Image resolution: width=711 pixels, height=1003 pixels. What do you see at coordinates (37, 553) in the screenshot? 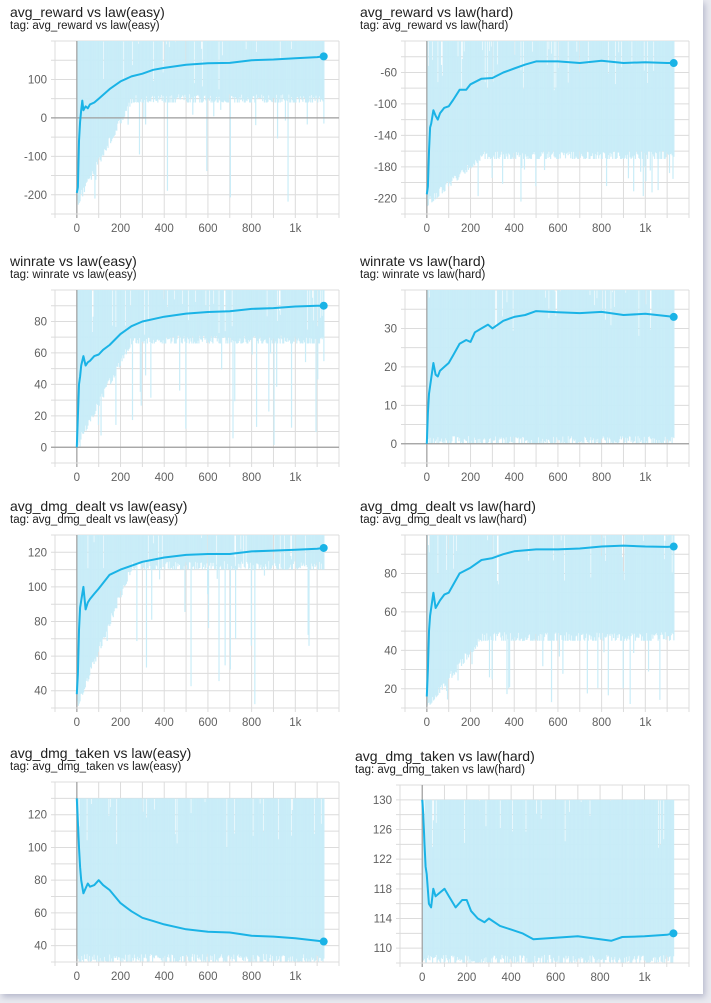
I see `y-tick-label: 120` at bounding box center [37, 553].